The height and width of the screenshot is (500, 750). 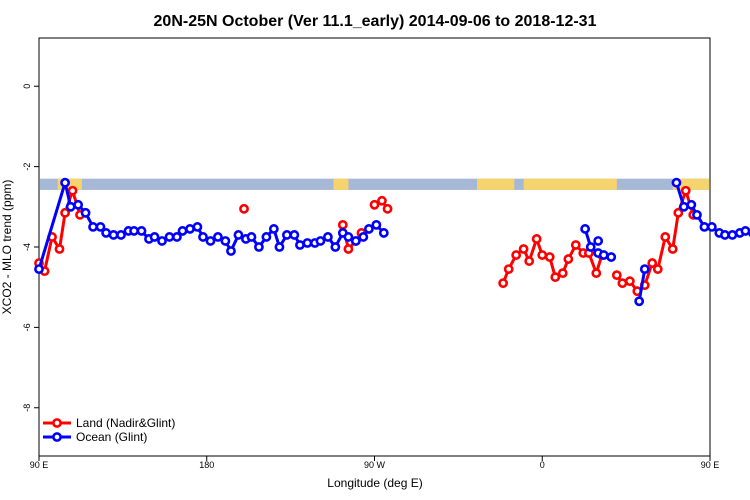 What do you see at coordinates (642, 285) in the screenshot?
I see `series-line` at bounding box center [642, 285].